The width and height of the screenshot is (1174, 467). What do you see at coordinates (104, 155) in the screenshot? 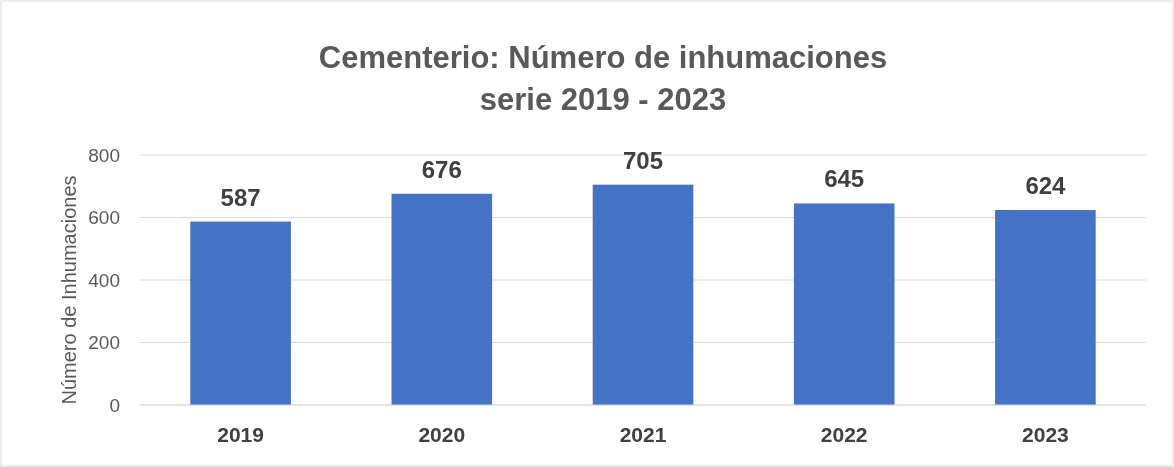
I see `y-tick-label: 800` at bounding box center [104, 155].